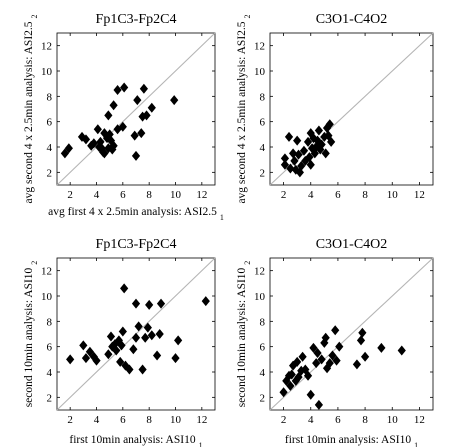 The height and width of the screenshot is (447, 454). I want to click on x-axis-label: first 10min analysis: ASI10 1, so click(351, 440).